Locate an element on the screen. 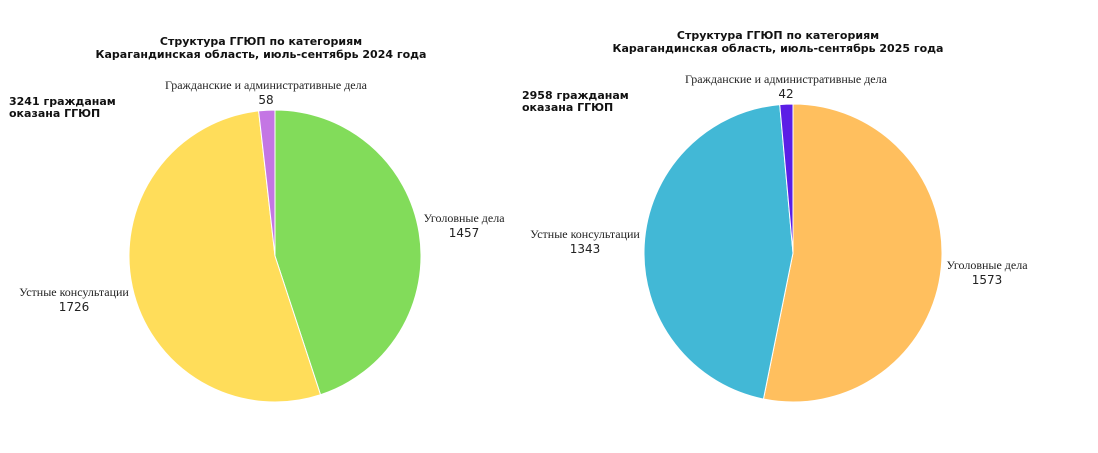  slice-value-oral: 1726 is located at coordinates (74, 307).